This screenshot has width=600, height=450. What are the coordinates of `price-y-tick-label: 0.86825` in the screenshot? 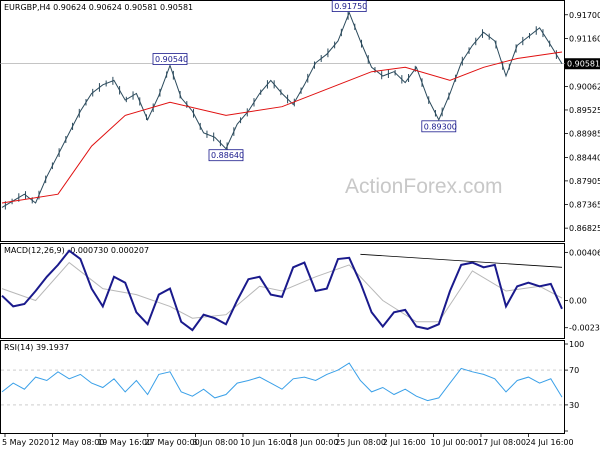 It's located at (584, 228).